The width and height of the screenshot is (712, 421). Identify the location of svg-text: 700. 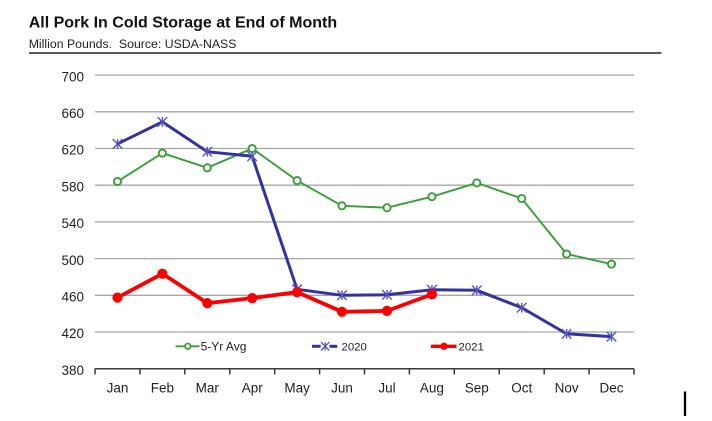
(72, 76).